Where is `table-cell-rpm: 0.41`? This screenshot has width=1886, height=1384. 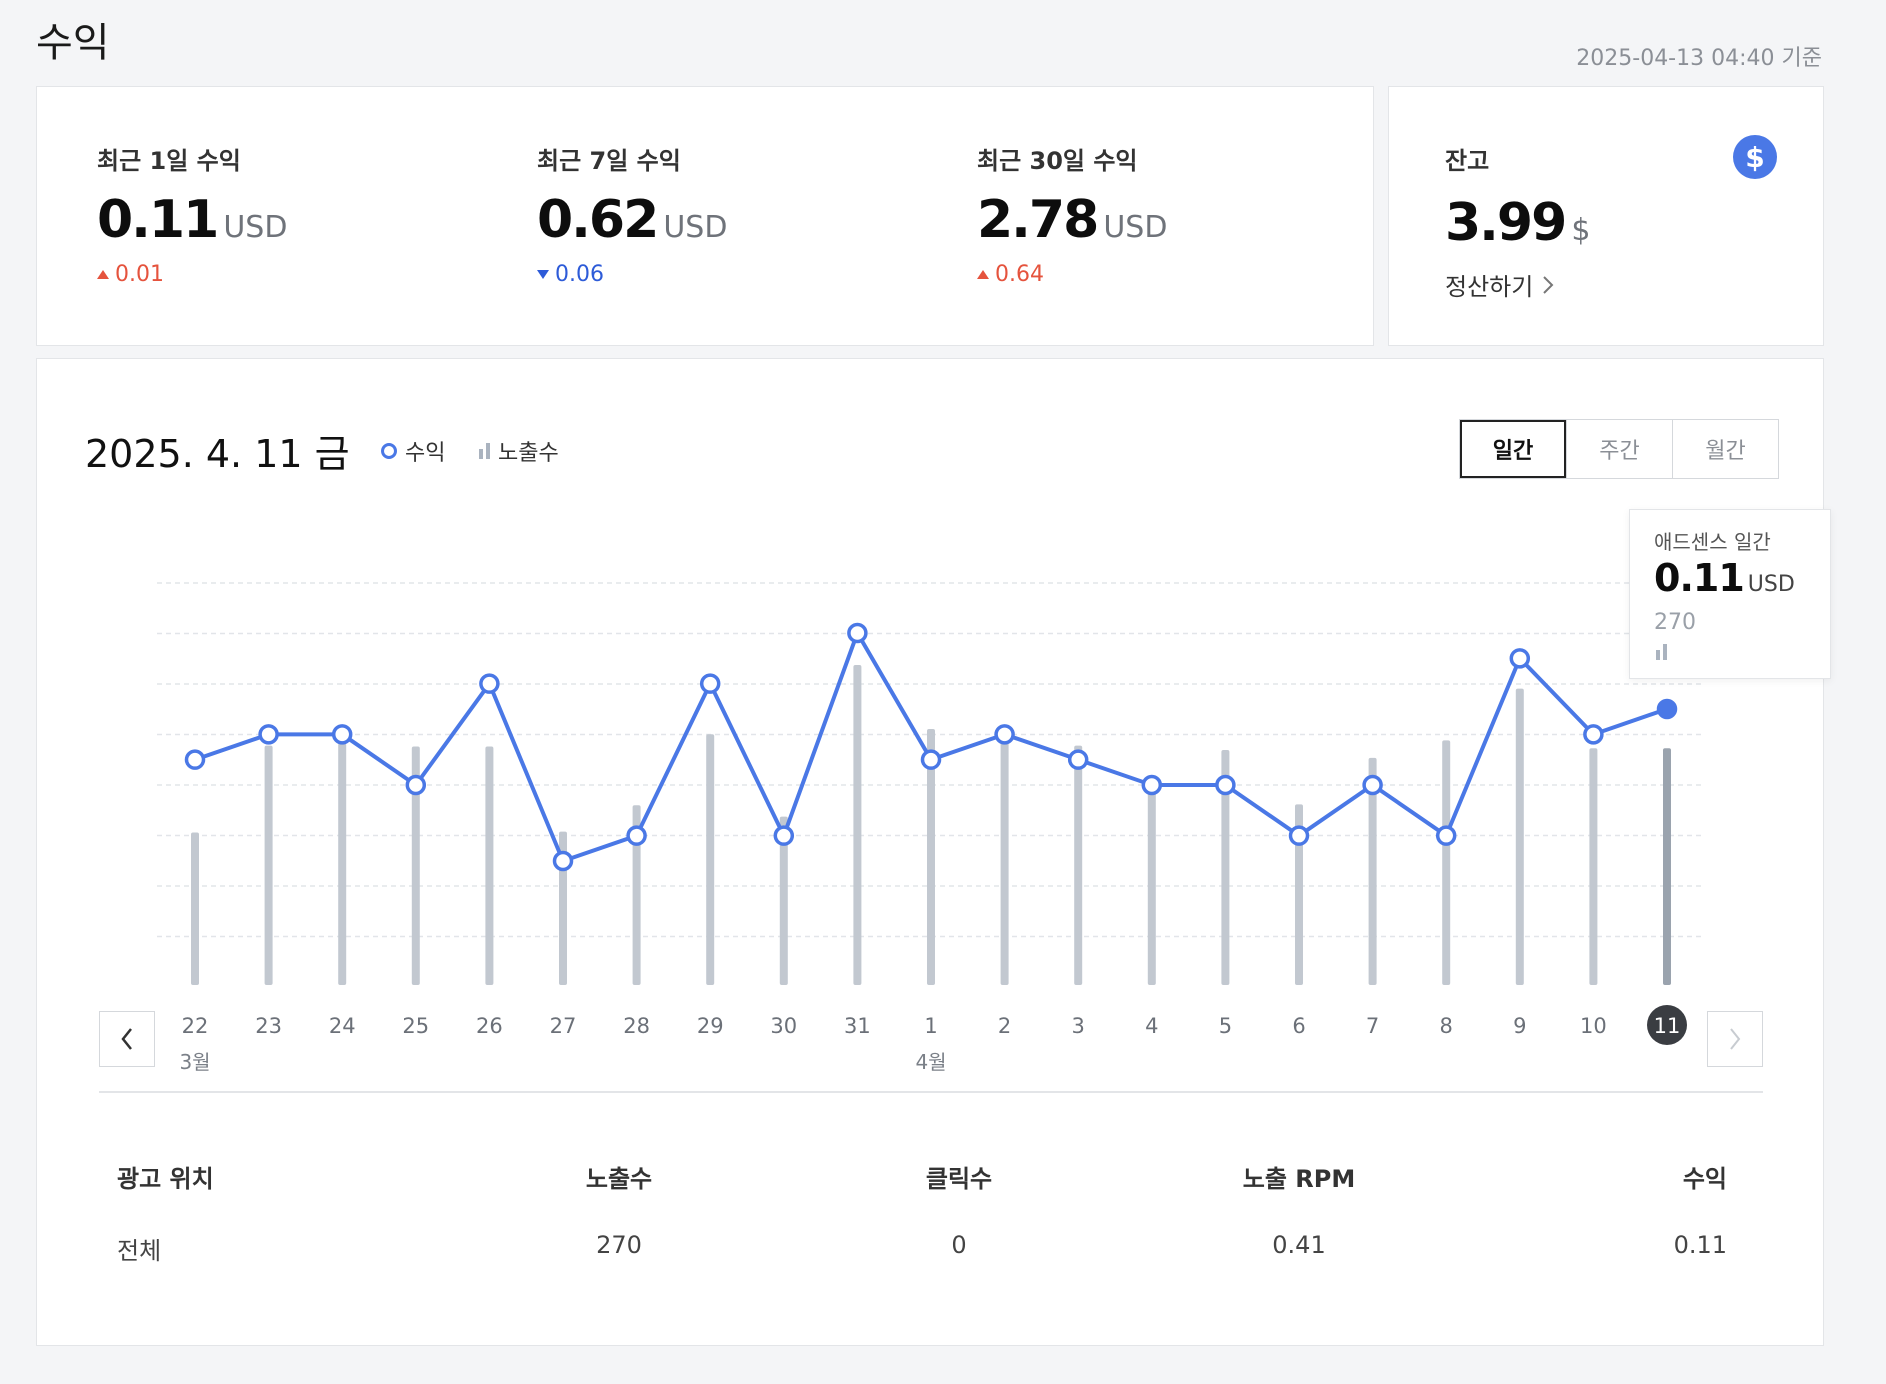
table-cell-rpm: 0.41 is located at coordinates (1299, 1245).